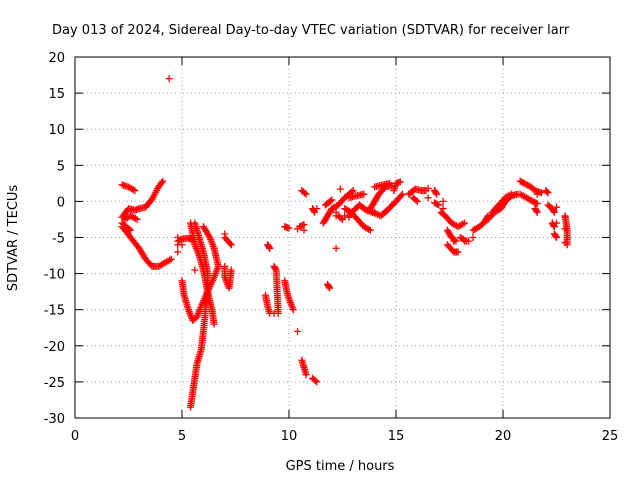 This screenshot has width=640, height=480. What do you see at coordinates (13, 238) in the screenshot?
I see `y-axis-label: SDTVAR / TECUs` at bounding box center [13, 238].